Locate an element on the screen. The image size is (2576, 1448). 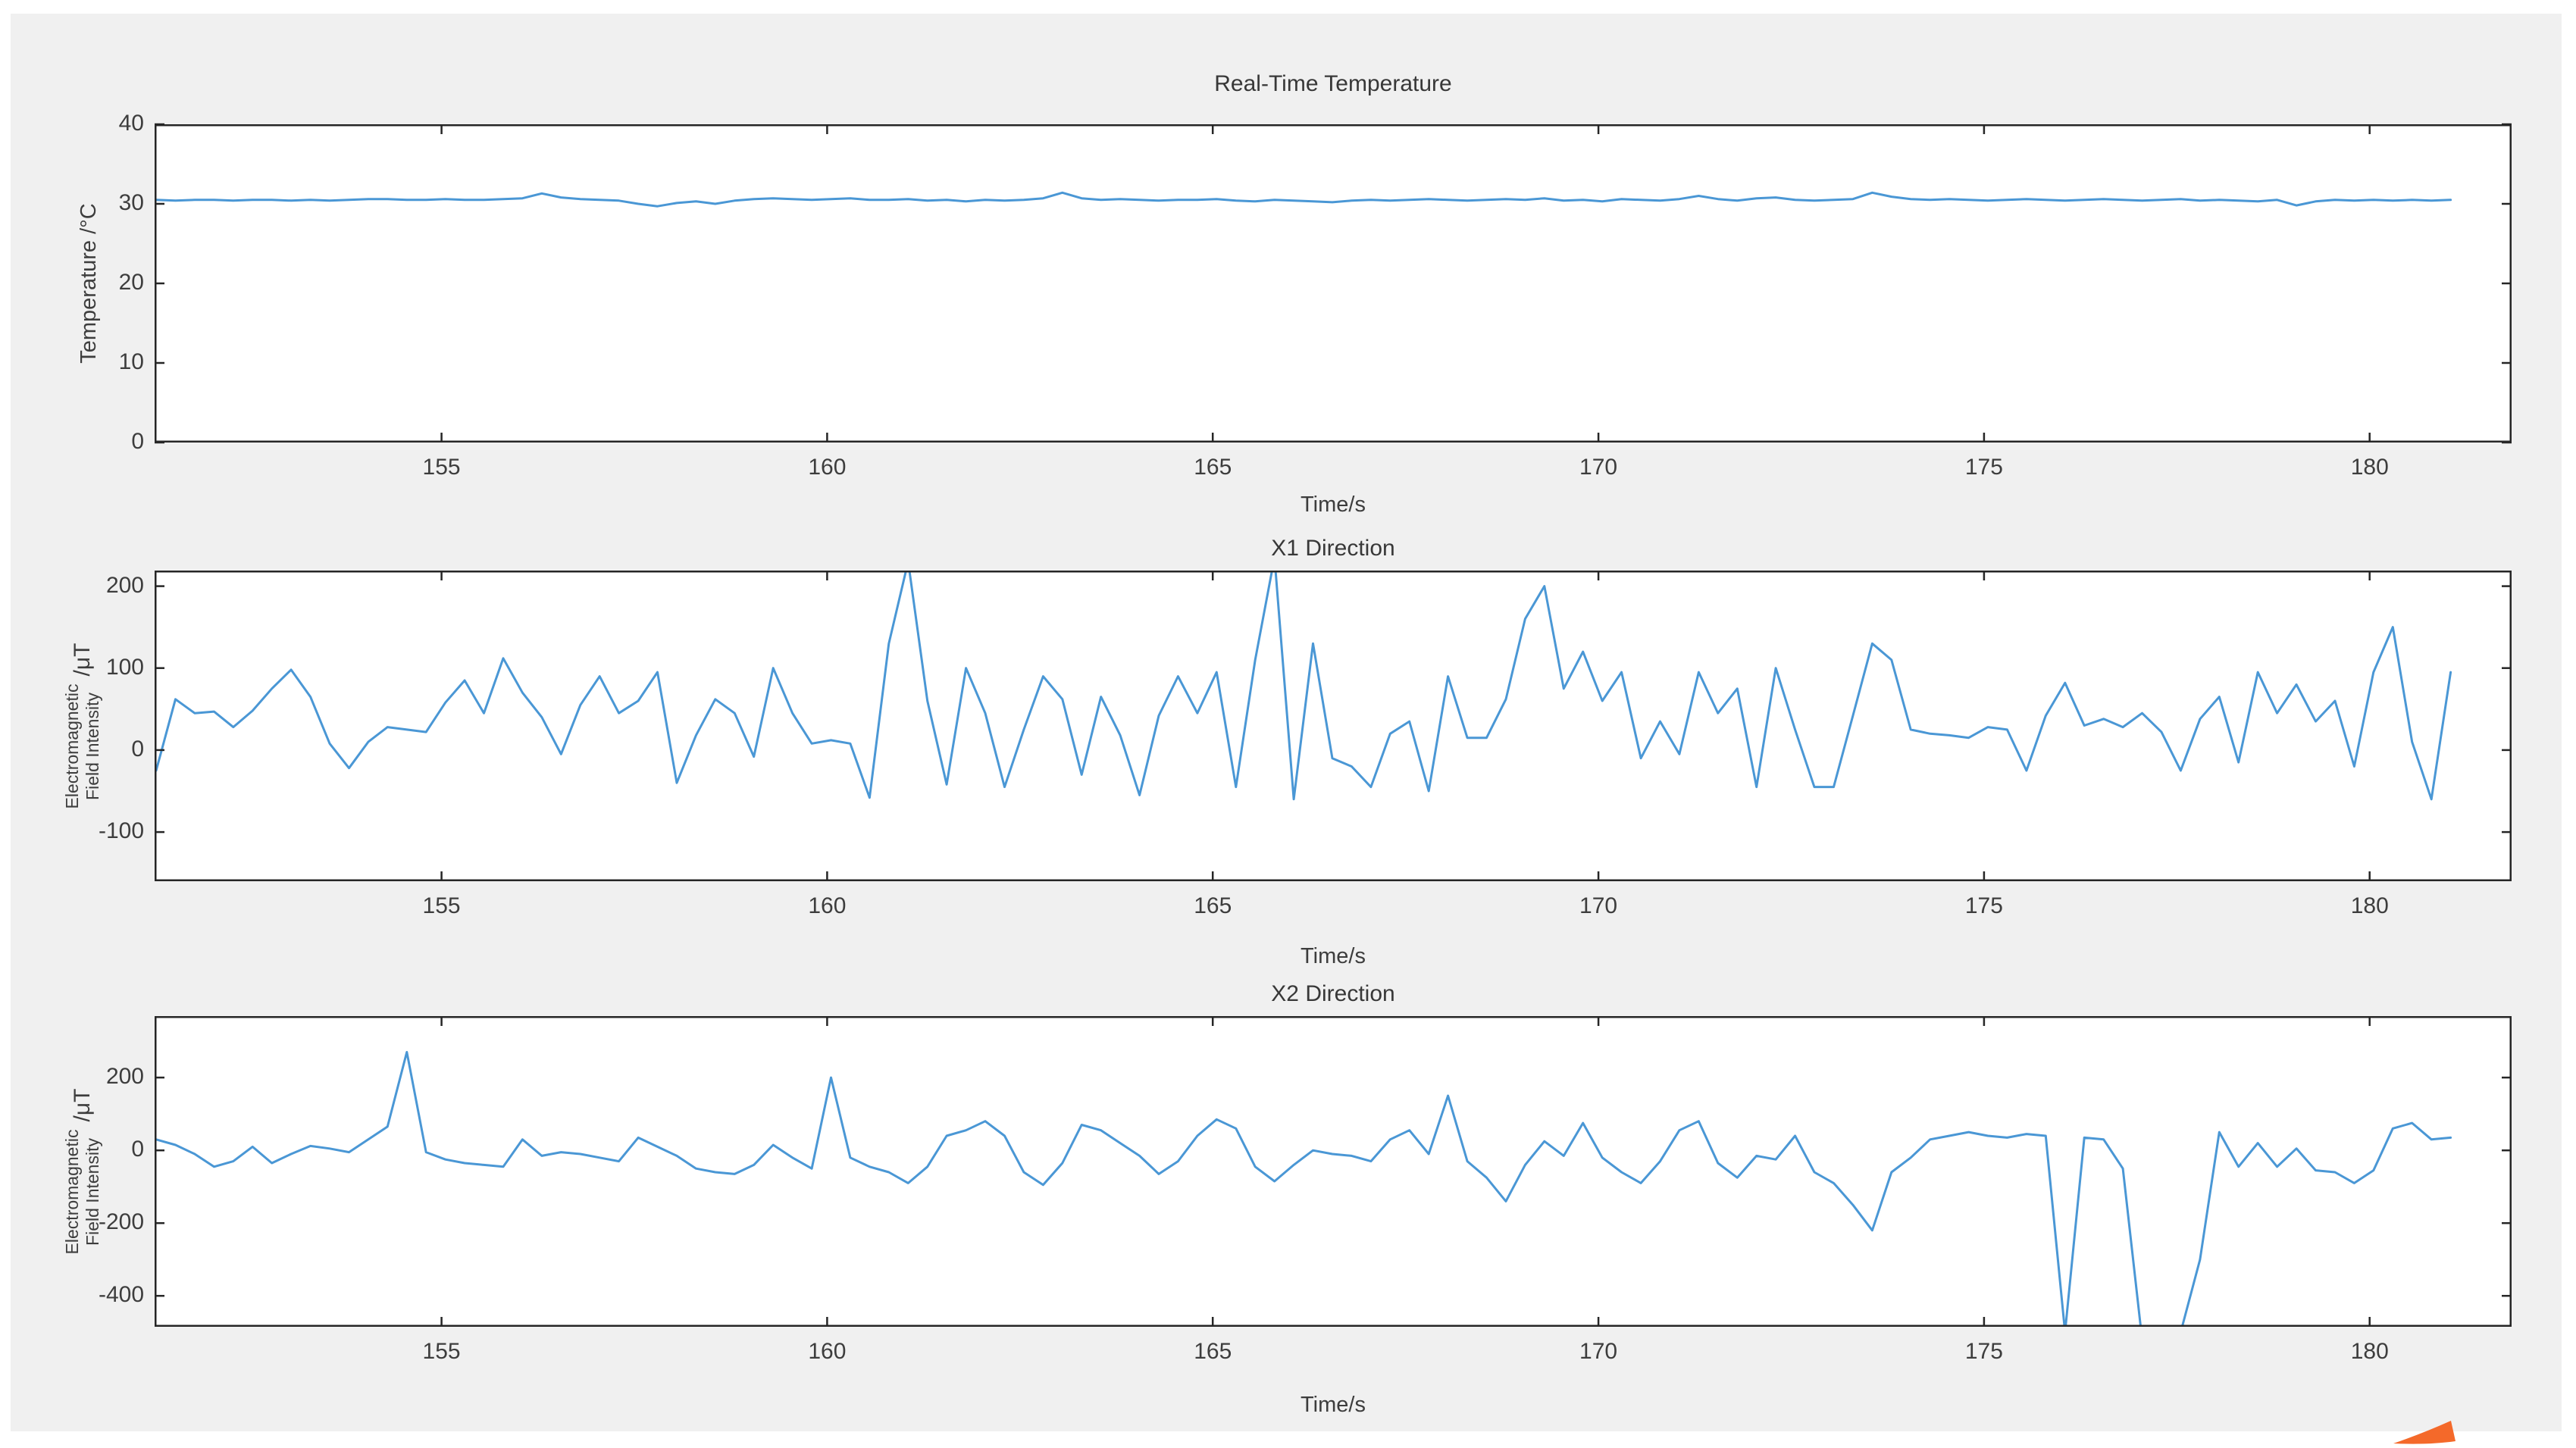
y-tick-label: 10 is located at coordinates (131, 361).